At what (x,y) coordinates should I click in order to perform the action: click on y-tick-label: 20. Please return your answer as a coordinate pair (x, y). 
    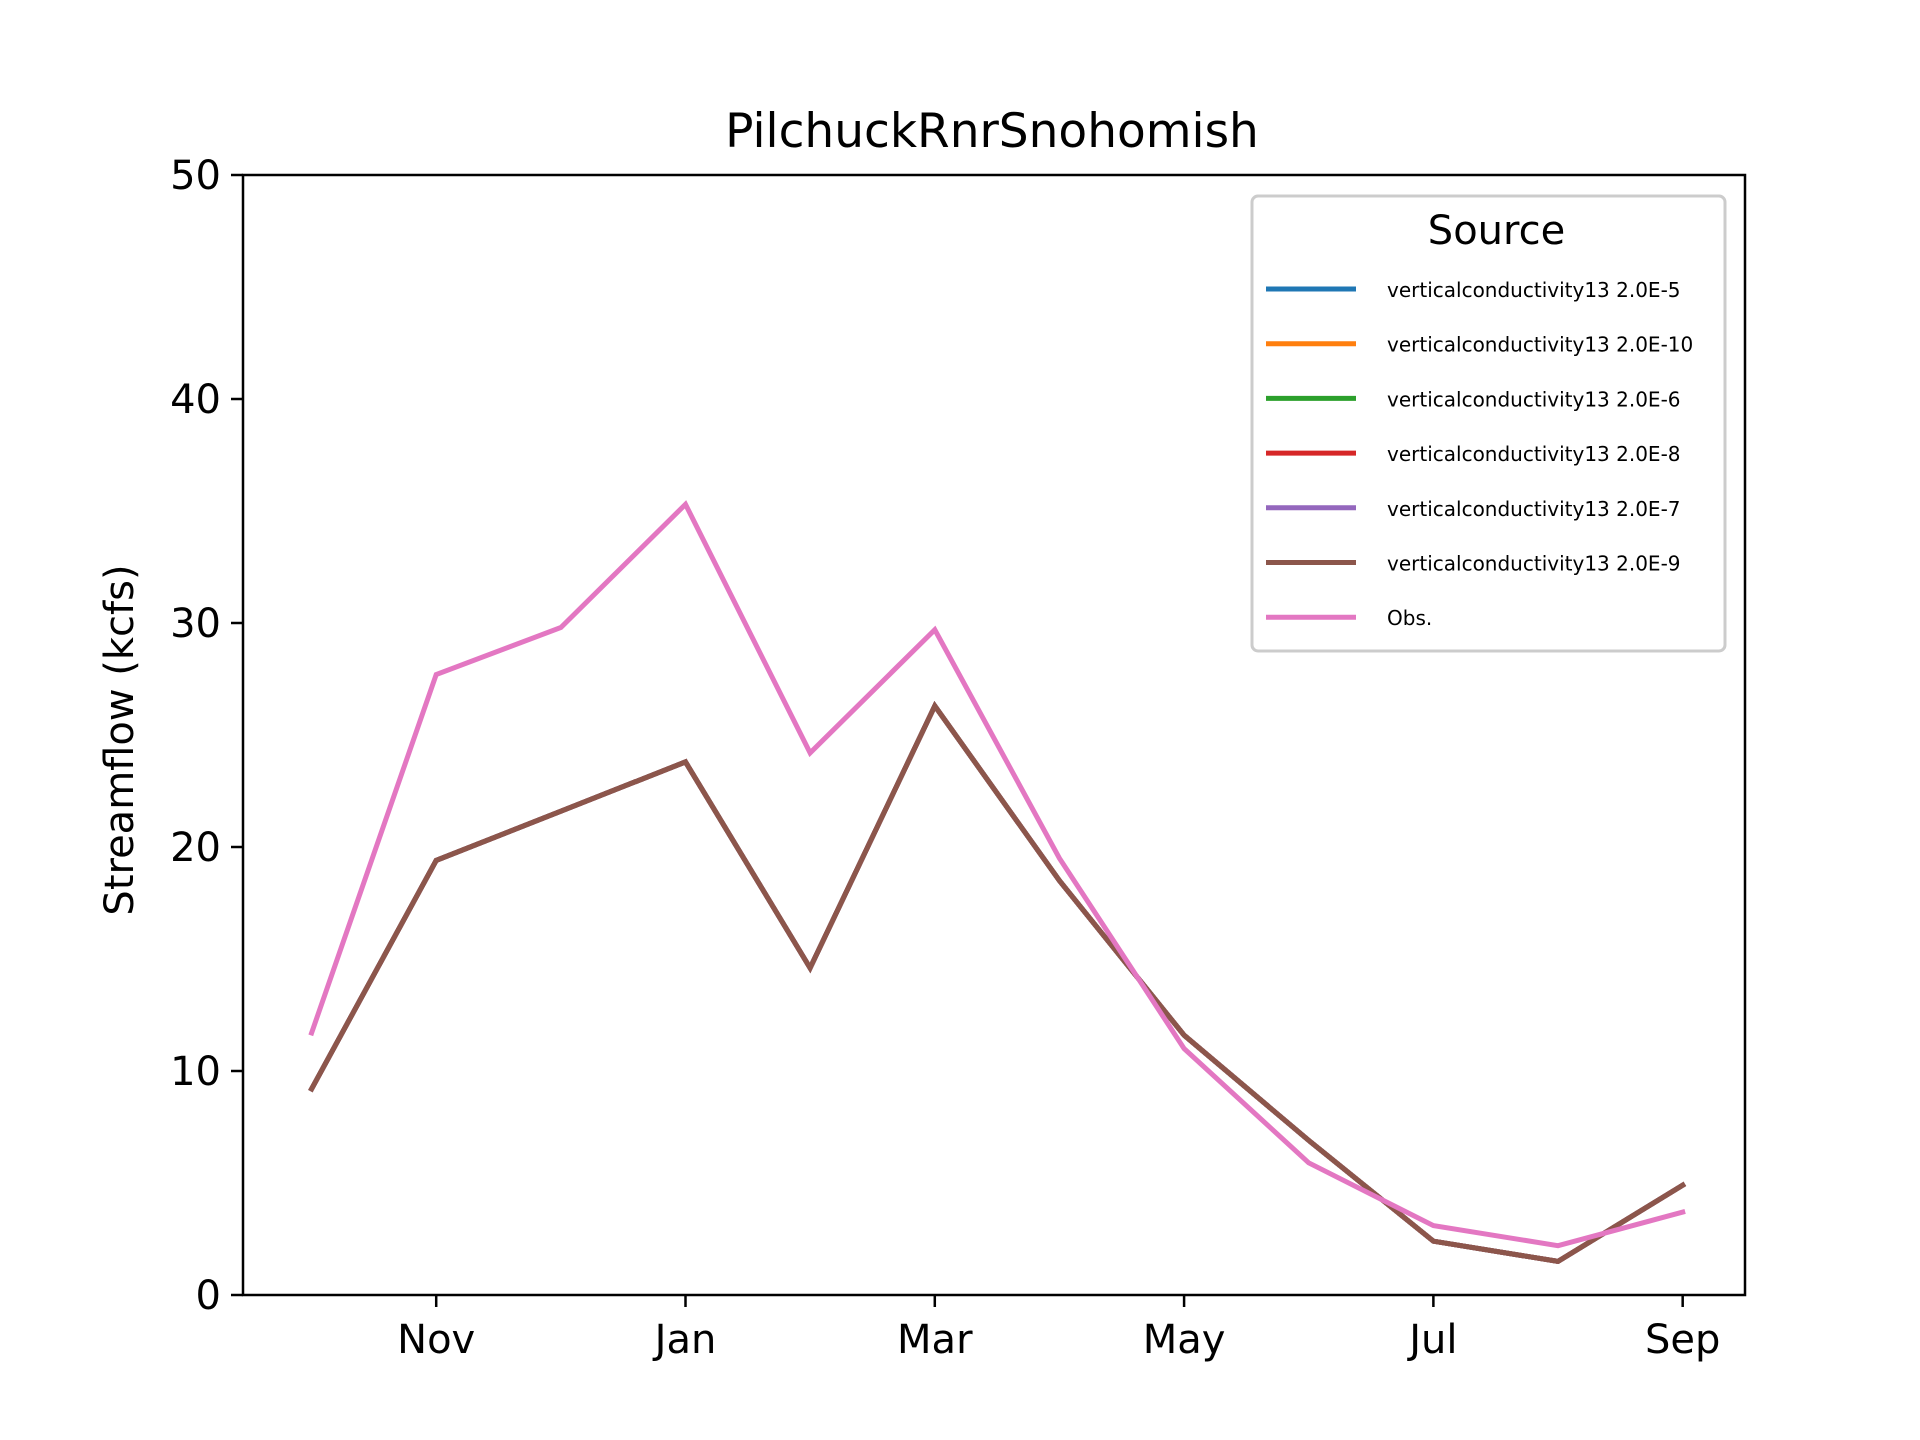
    Looking at the image, I should click on (195, 848).